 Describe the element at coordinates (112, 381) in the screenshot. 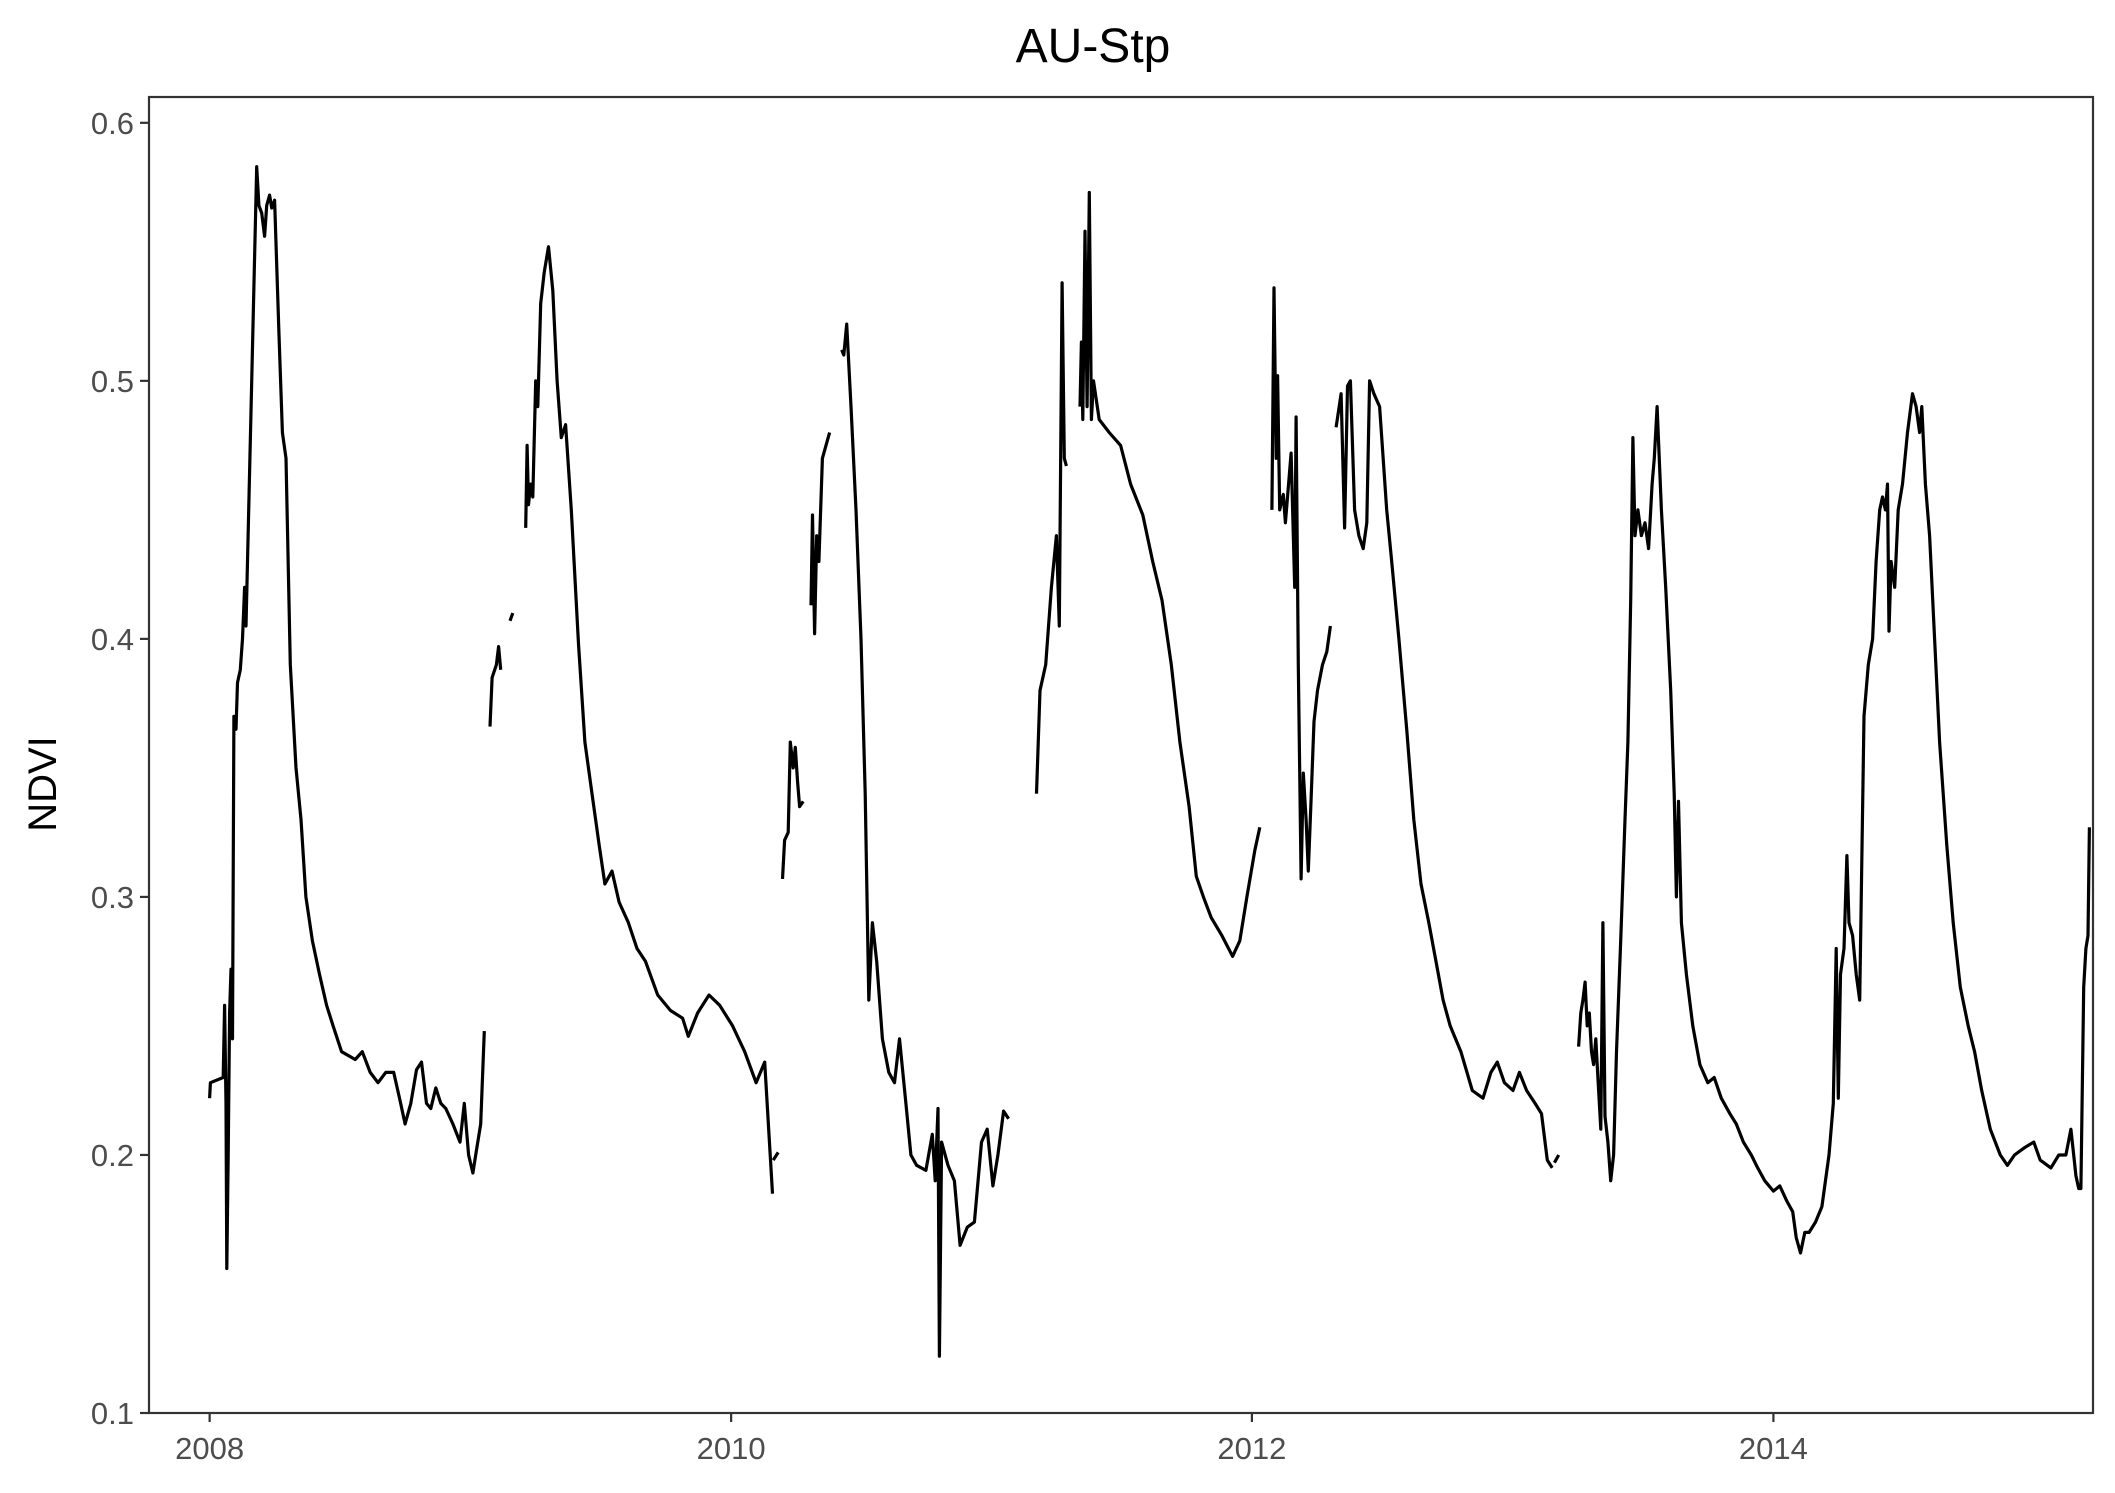

I see `y-tick-label: 0.5` at that location.